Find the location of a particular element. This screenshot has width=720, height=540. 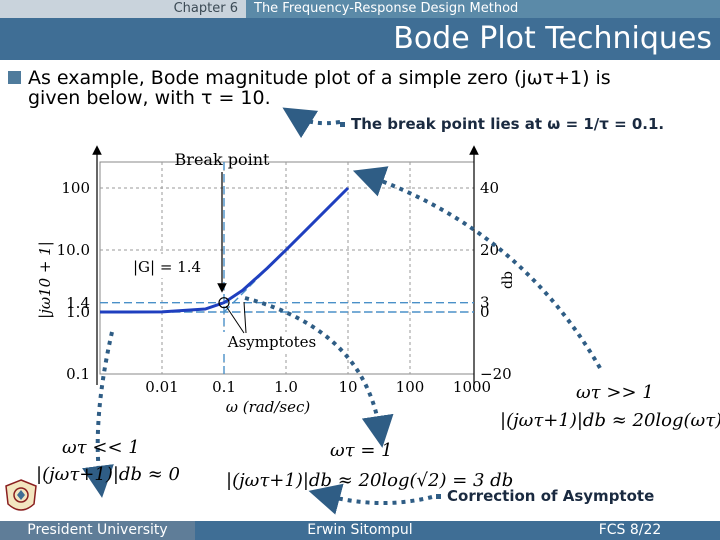

g-label-bg is located at coordinates (167, 266).